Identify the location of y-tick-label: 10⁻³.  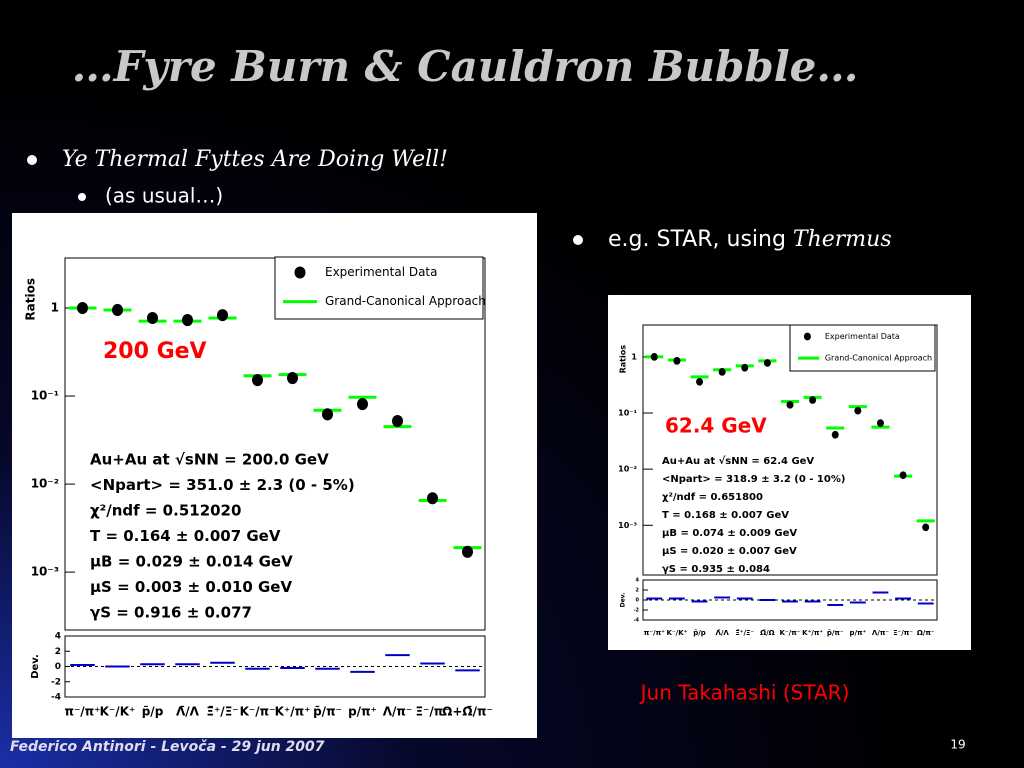
(627, 525).